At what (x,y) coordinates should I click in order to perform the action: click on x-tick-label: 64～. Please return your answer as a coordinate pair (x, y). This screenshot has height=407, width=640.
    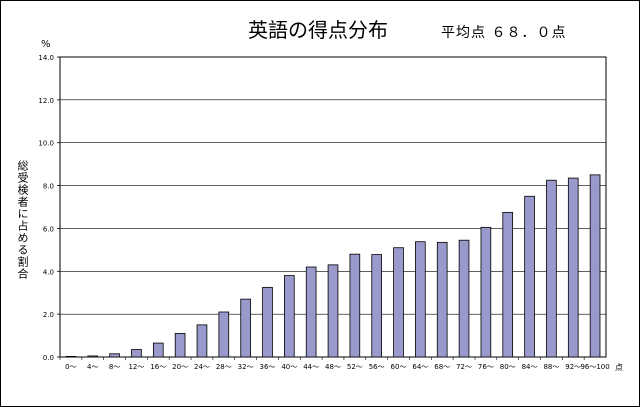
    Looking at the image, I should click on (420, 367).